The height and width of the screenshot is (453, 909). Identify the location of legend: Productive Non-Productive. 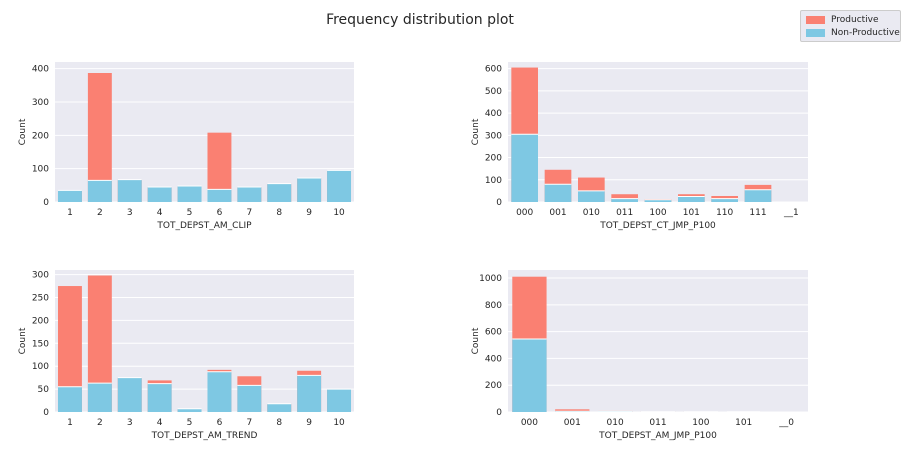
(850, 26).